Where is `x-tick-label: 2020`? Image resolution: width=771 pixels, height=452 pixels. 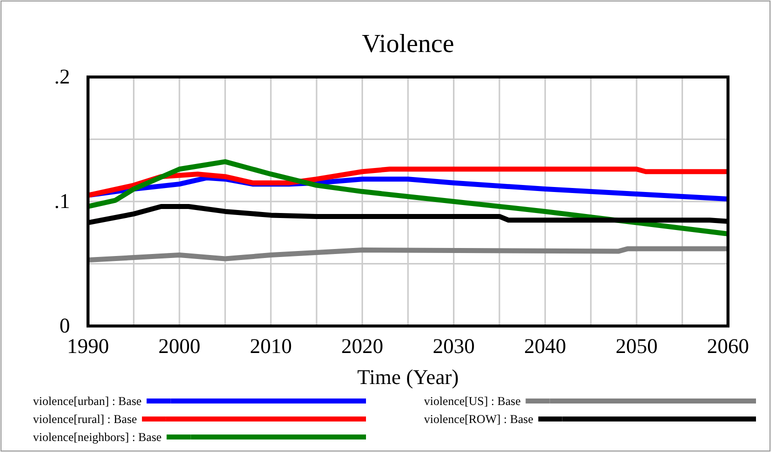
x-tick-label: 2020 is located at coordinates (362, 346).